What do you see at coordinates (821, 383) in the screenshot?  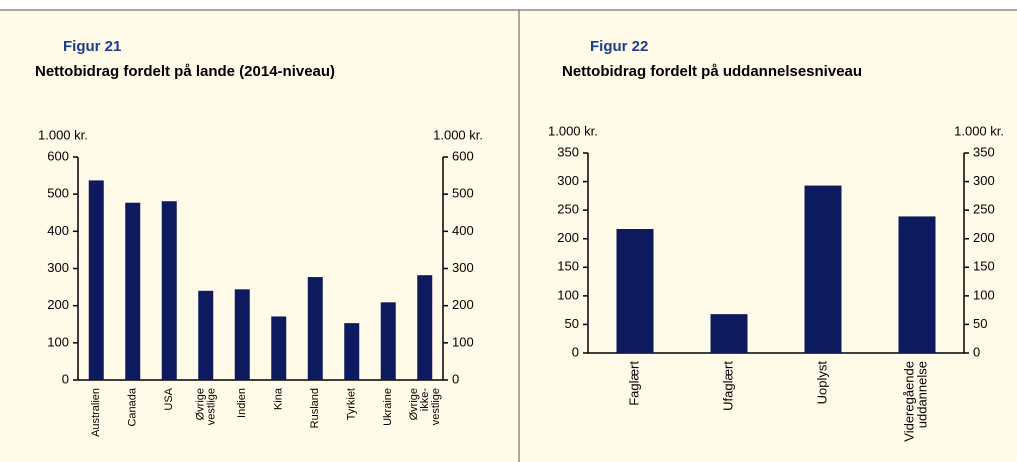 I see `x-tick-label: Uoplyst` at bounding box center [821, 383].